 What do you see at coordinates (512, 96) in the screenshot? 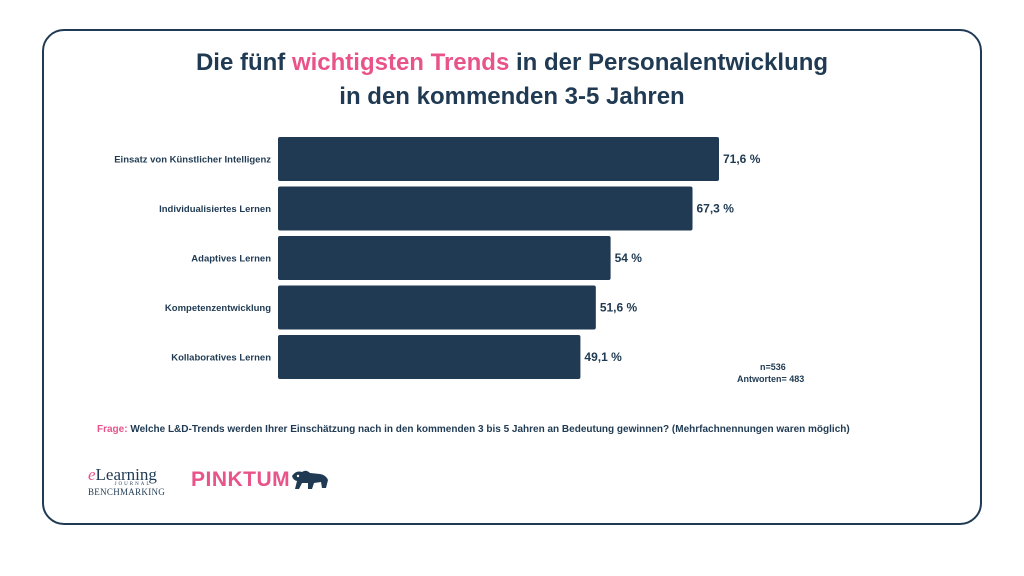
I see `title-line2: in den kommenden 3-5 Jahren` at bounding box center [512, 96].